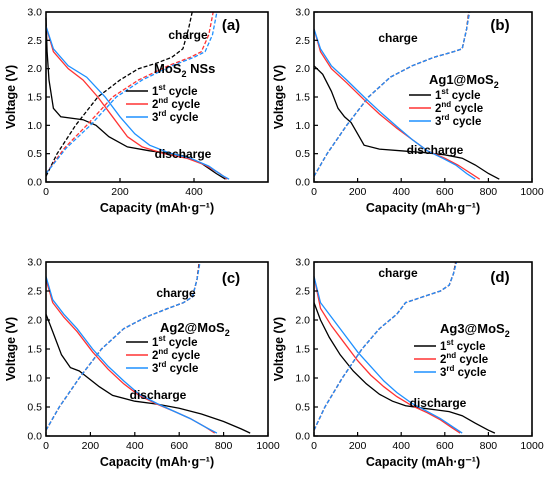 The image size is (550, 480). Describe the element at coordinates (464, 81) in the screenshot. I see `sample-name: Ag1@MoS2` at that location.